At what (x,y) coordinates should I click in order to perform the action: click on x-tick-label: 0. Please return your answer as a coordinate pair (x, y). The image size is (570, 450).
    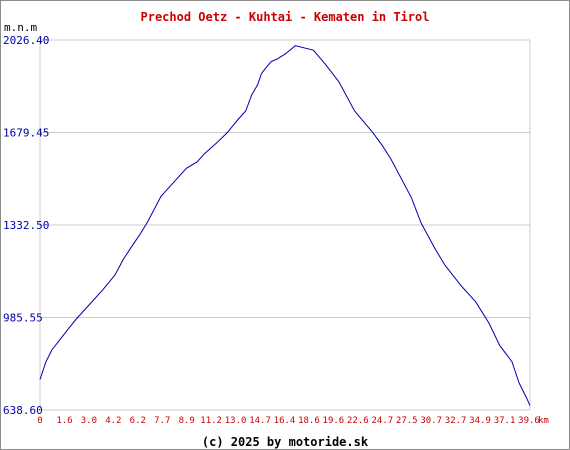
    Looking at the image, I should click on (39, 421).